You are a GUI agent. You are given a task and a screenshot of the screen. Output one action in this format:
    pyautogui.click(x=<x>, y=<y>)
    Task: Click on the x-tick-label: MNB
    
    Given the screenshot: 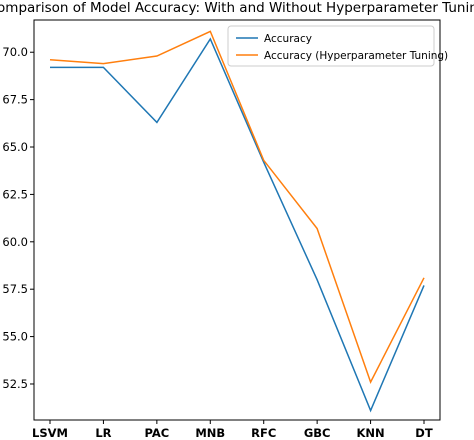 What is the action you would take?
    pyautogui.click(x=210, y=433)
    